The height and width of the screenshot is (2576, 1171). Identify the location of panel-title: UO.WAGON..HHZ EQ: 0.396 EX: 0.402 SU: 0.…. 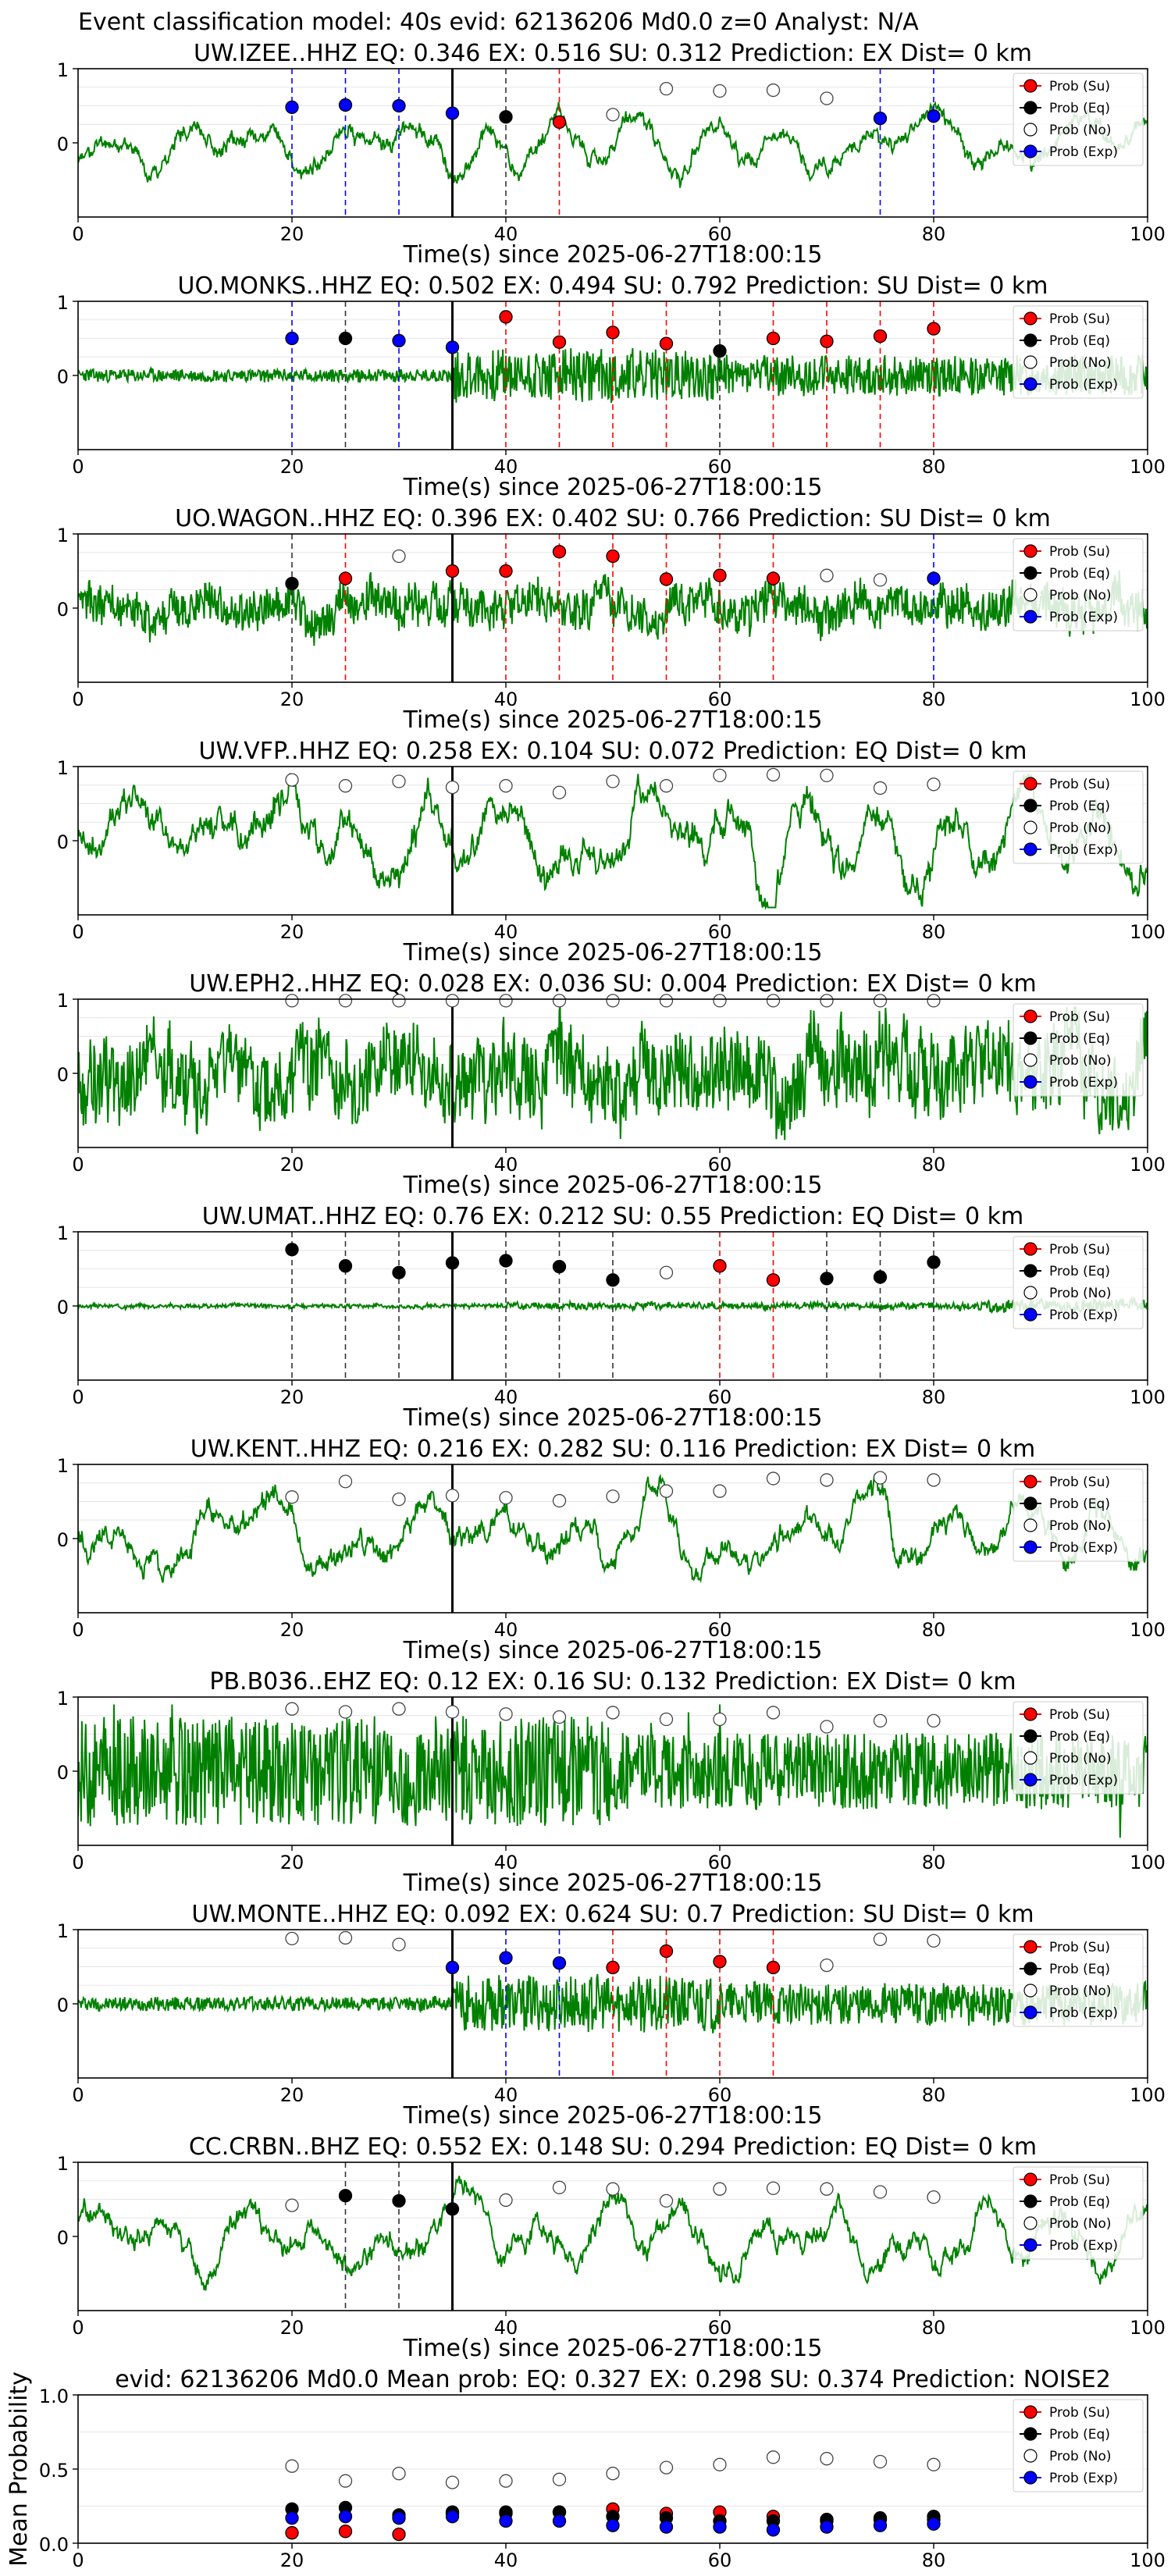
(613, 518).